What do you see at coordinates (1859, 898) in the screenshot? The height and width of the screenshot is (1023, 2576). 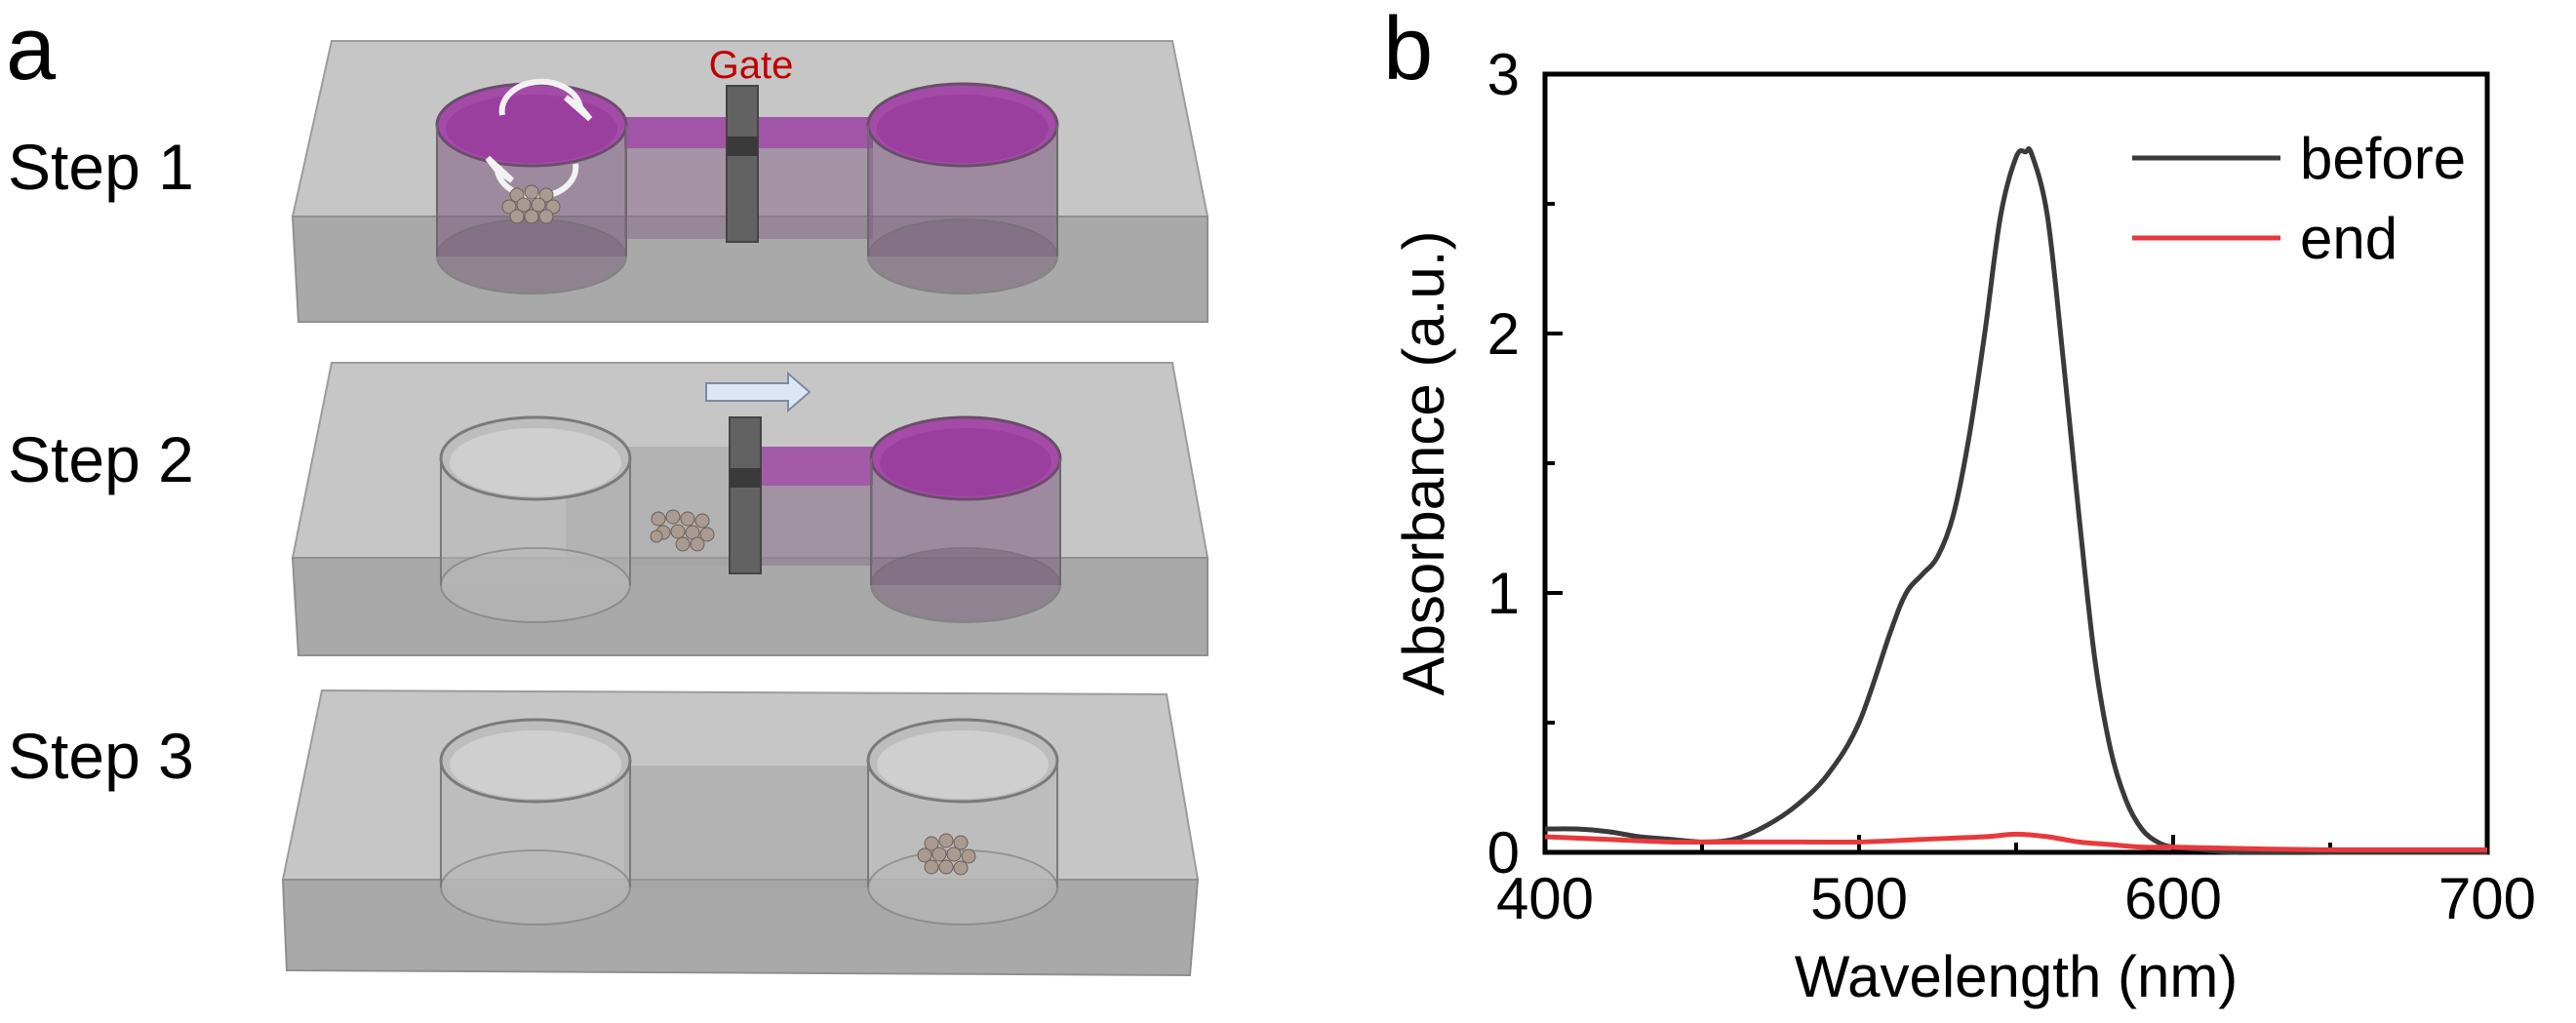 I see `x-tick-label: 500` at bounding box center [1859, 898].